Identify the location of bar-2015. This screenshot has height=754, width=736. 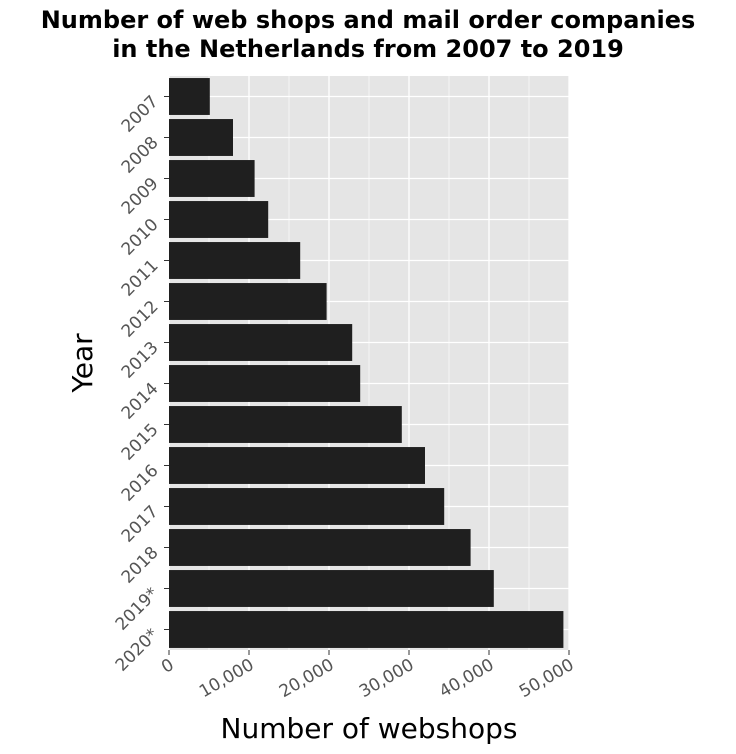
(285, 424).